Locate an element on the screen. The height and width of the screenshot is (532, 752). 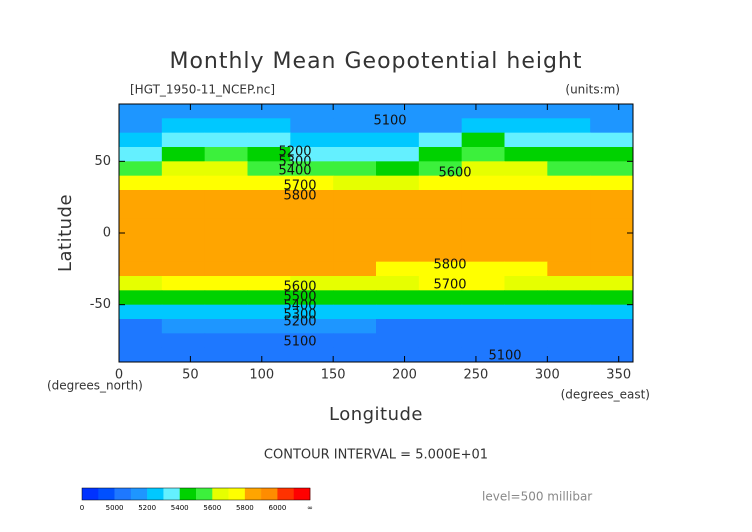
contour-label: 5100 is located at coordinates (389, 121).